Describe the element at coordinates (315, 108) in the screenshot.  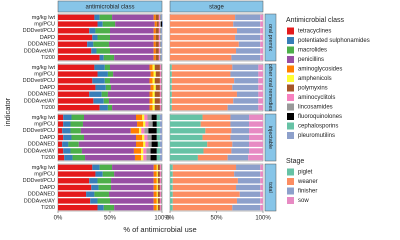
I see `legend-label: lincosamides` at that location.